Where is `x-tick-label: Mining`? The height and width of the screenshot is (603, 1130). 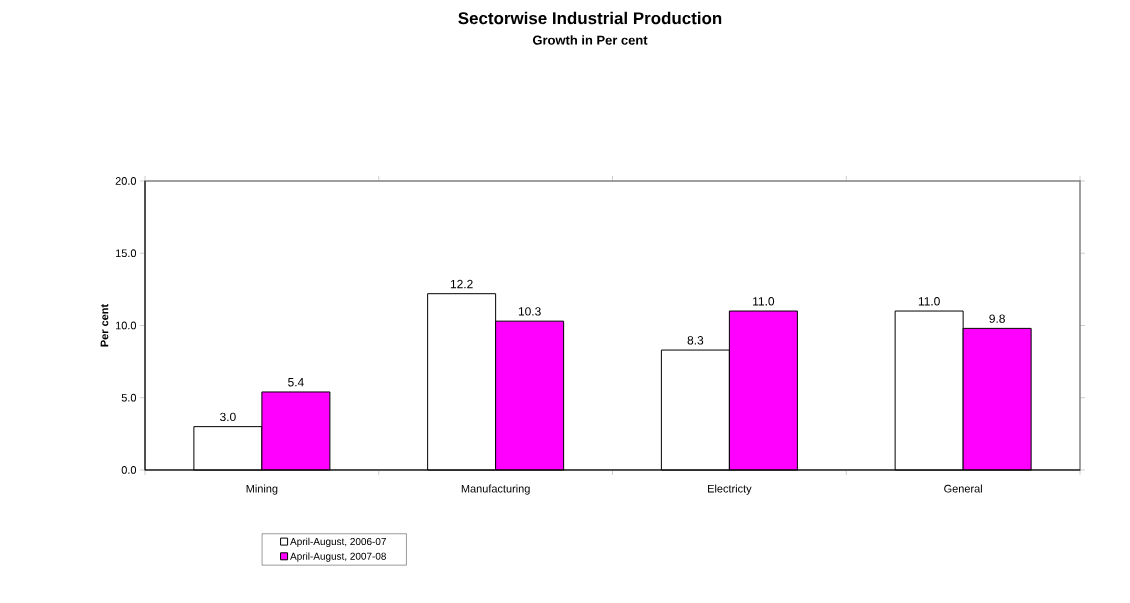 x-tick-label: Mining is located at coordinates (262, 489).